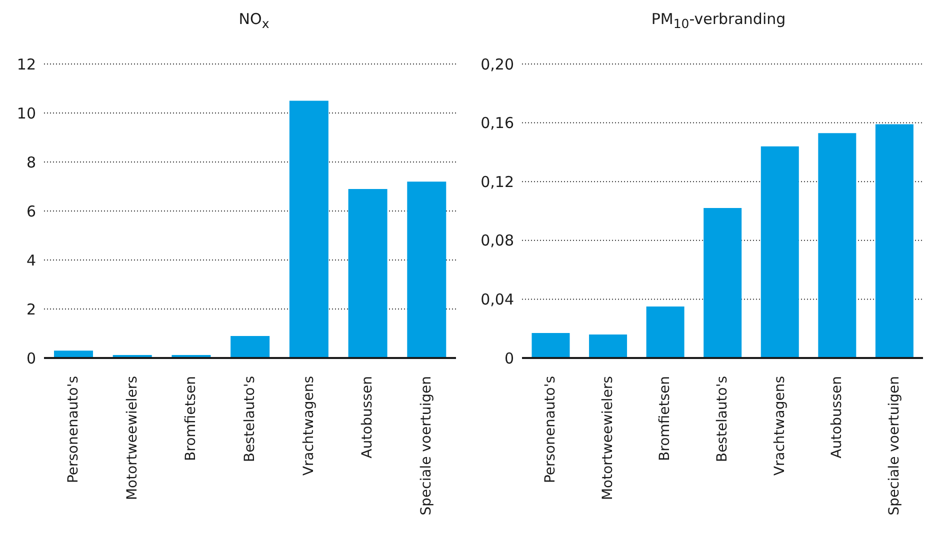  Describe the element at coordinates (26, 64) in the screenshot. I see `y-tick-label: 12` at that location.